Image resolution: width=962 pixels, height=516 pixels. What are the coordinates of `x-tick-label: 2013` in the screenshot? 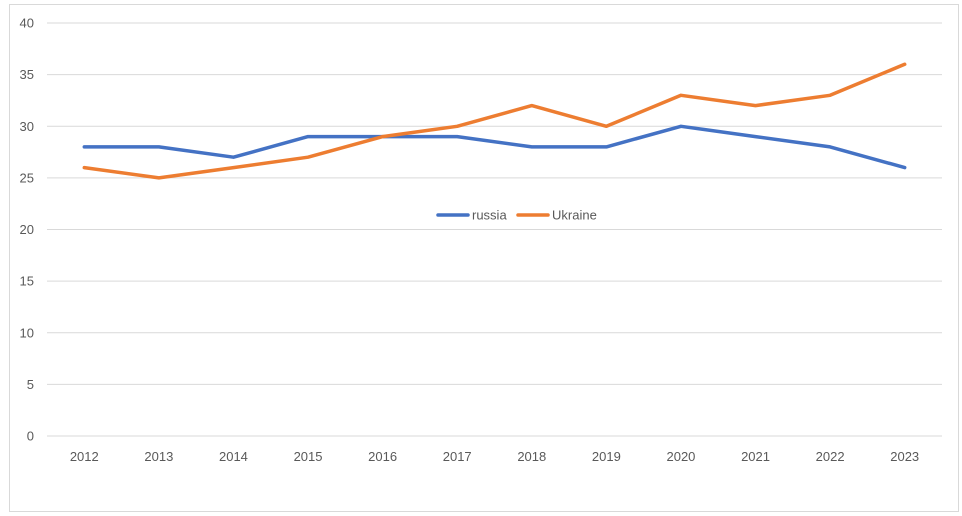 It's located at (158, 456).